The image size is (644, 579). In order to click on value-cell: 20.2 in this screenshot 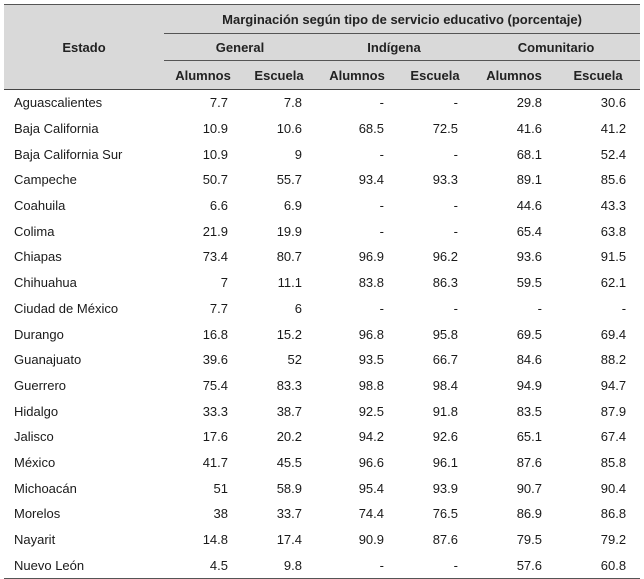, I will do `click(289, 437)`.